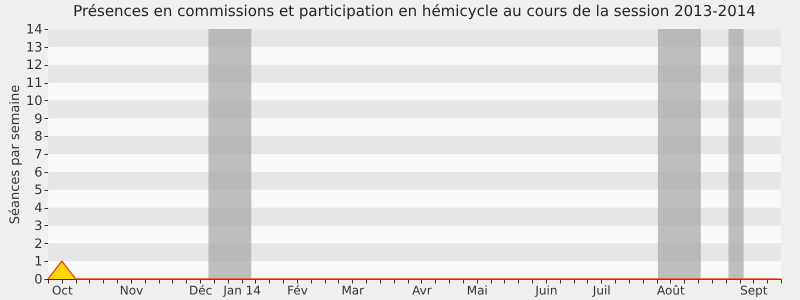 The image size is (800, 300). Describe the element at coordinates (38, 119) in the screenshot. I see `y-tick-label: 9` at that location.